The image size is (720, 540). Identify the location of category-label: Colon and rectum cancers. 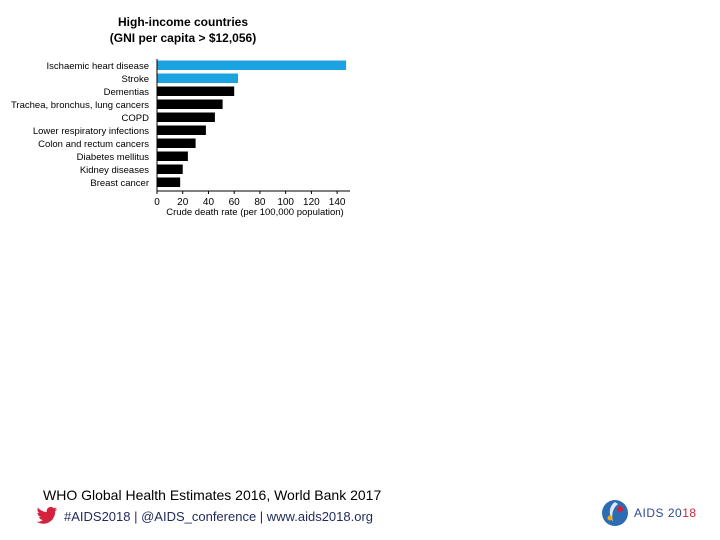
(93, 144).